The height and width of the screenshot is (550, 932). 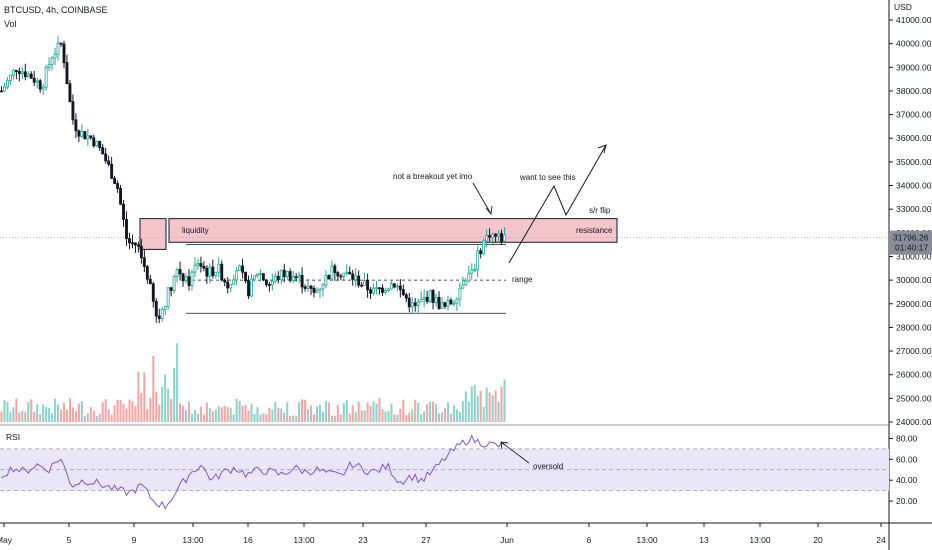 What do you see at coordinates (907, 480) in the screenshot?
I see `rsi-tick-label: 40.00` at bounding box center [907, 480].